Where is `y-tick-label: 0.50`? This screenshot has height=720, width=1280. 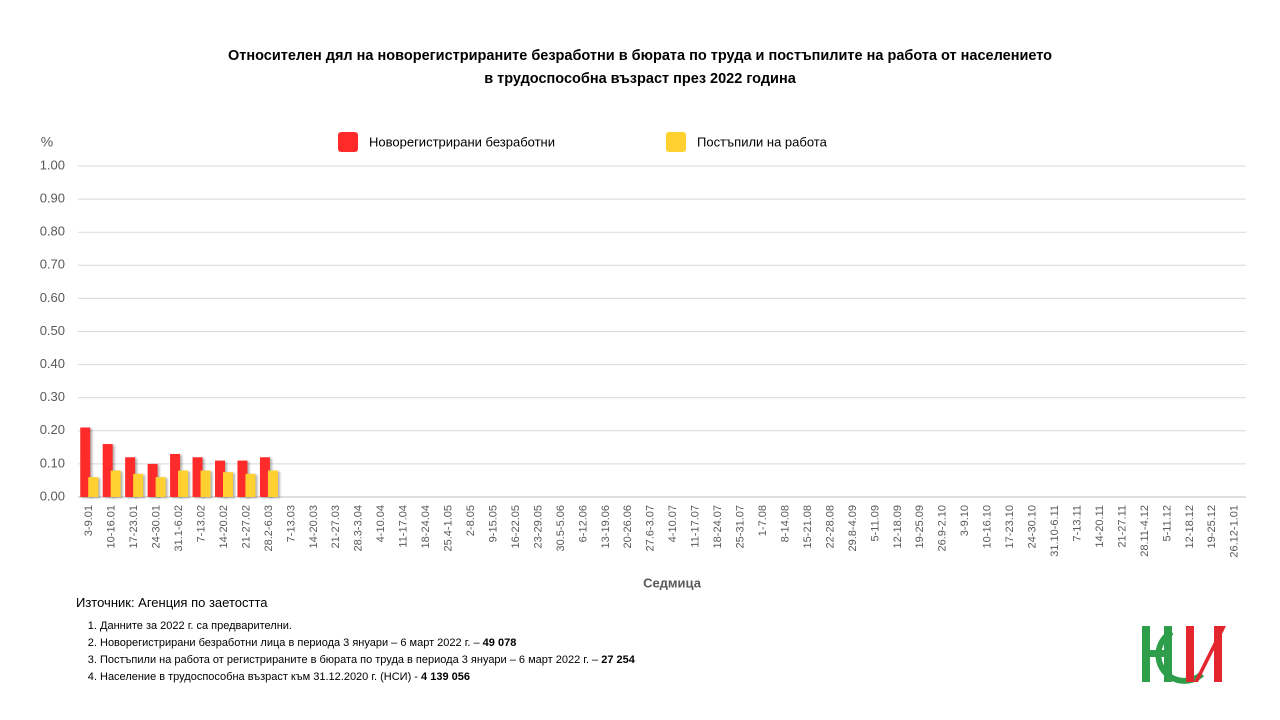 y-tick-label: 0.50 is located at coordinates (52, 330).